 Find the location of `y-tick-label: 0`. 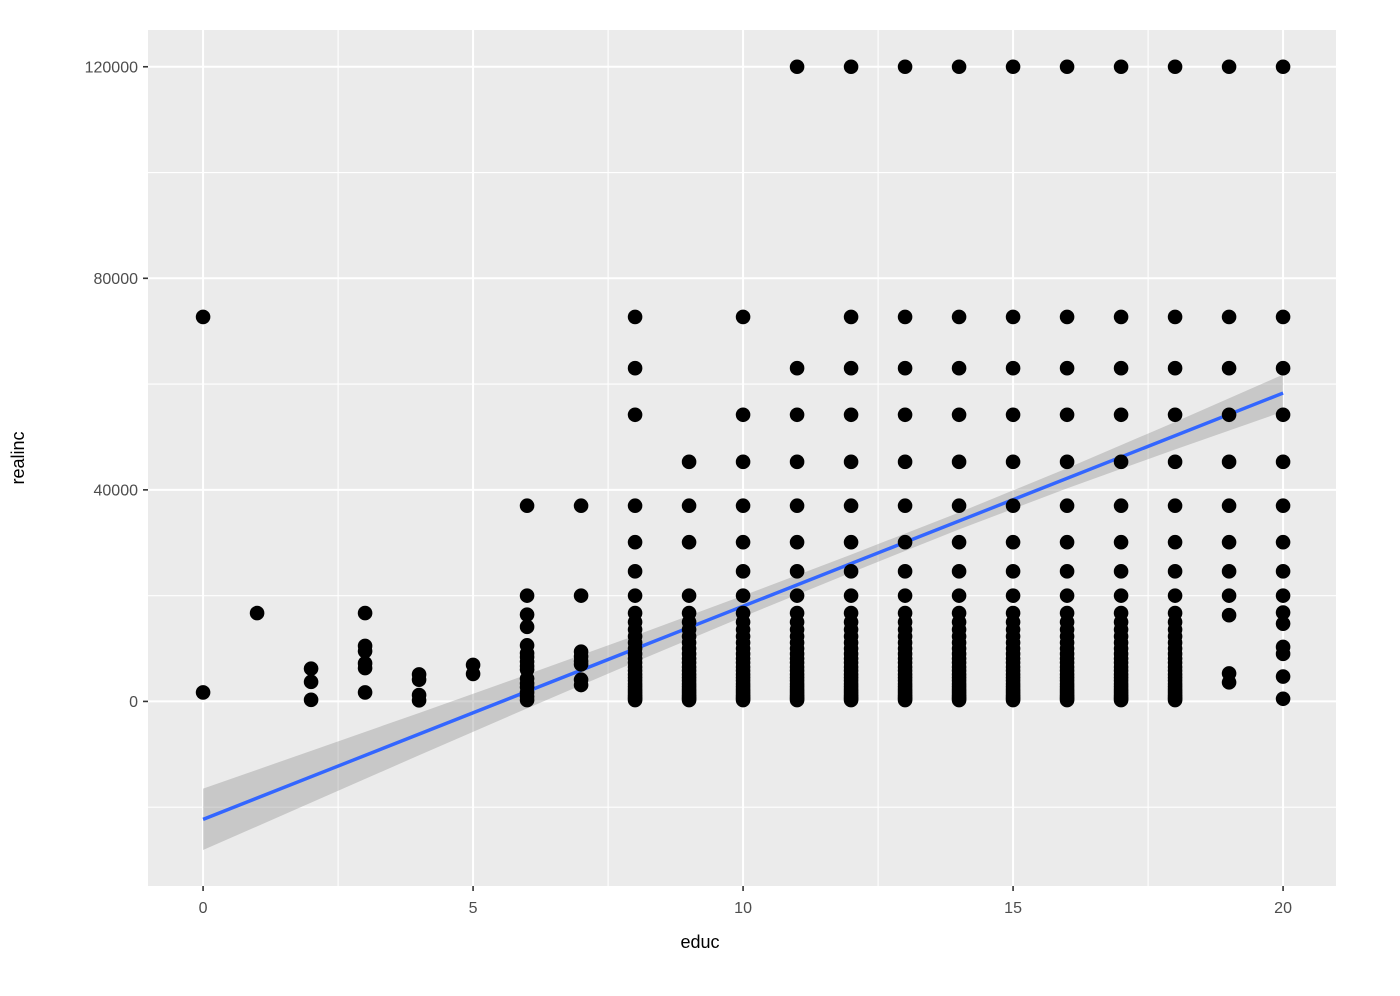

y-tick-label: 0 is located at coordinates (133, 702).